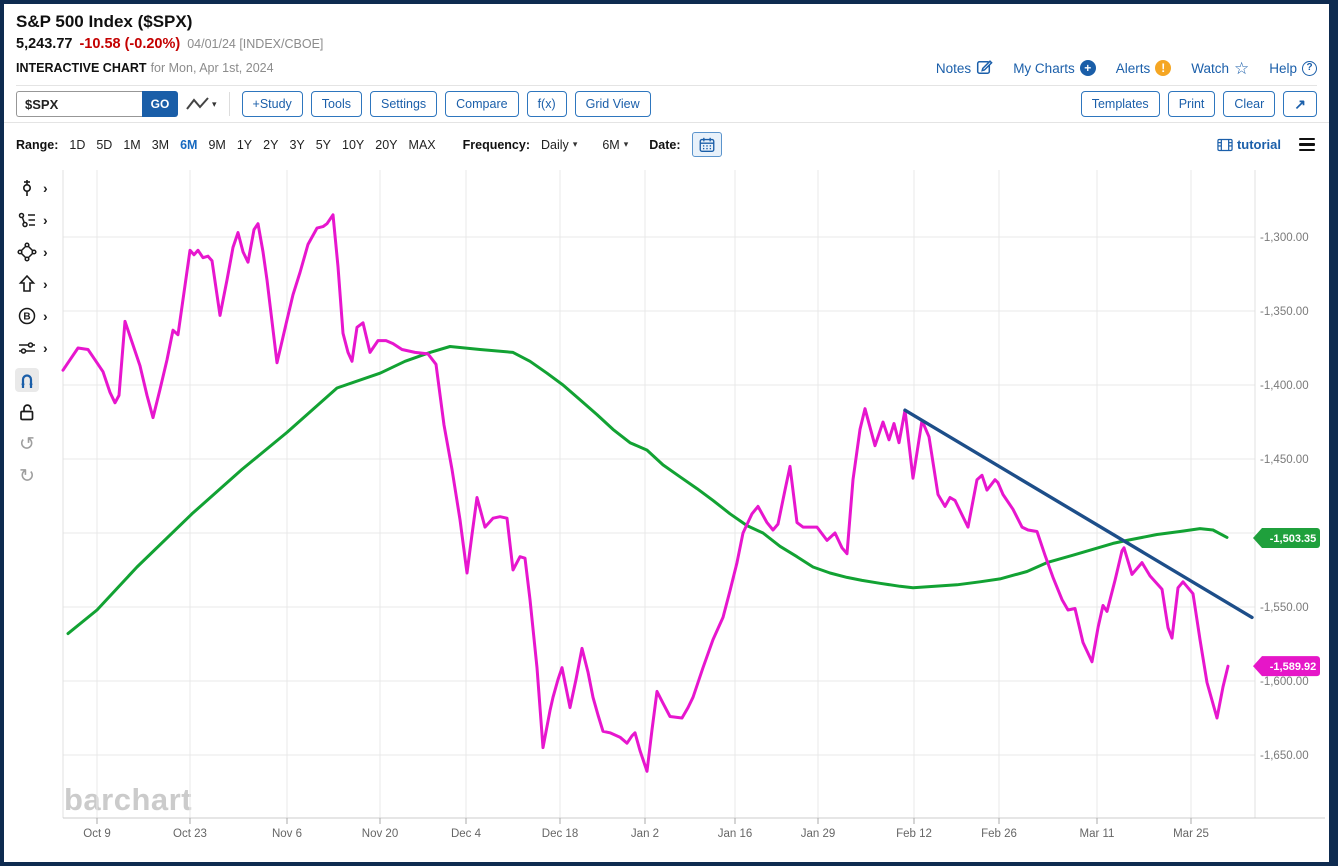 The image size is (1338, 866). Describe the element at coordinates (145, 68) in the screenshot. I see `interactive-chart-label-group: INTERACTIVE CHART for Mon, Apr 1st, 2024` at that location.